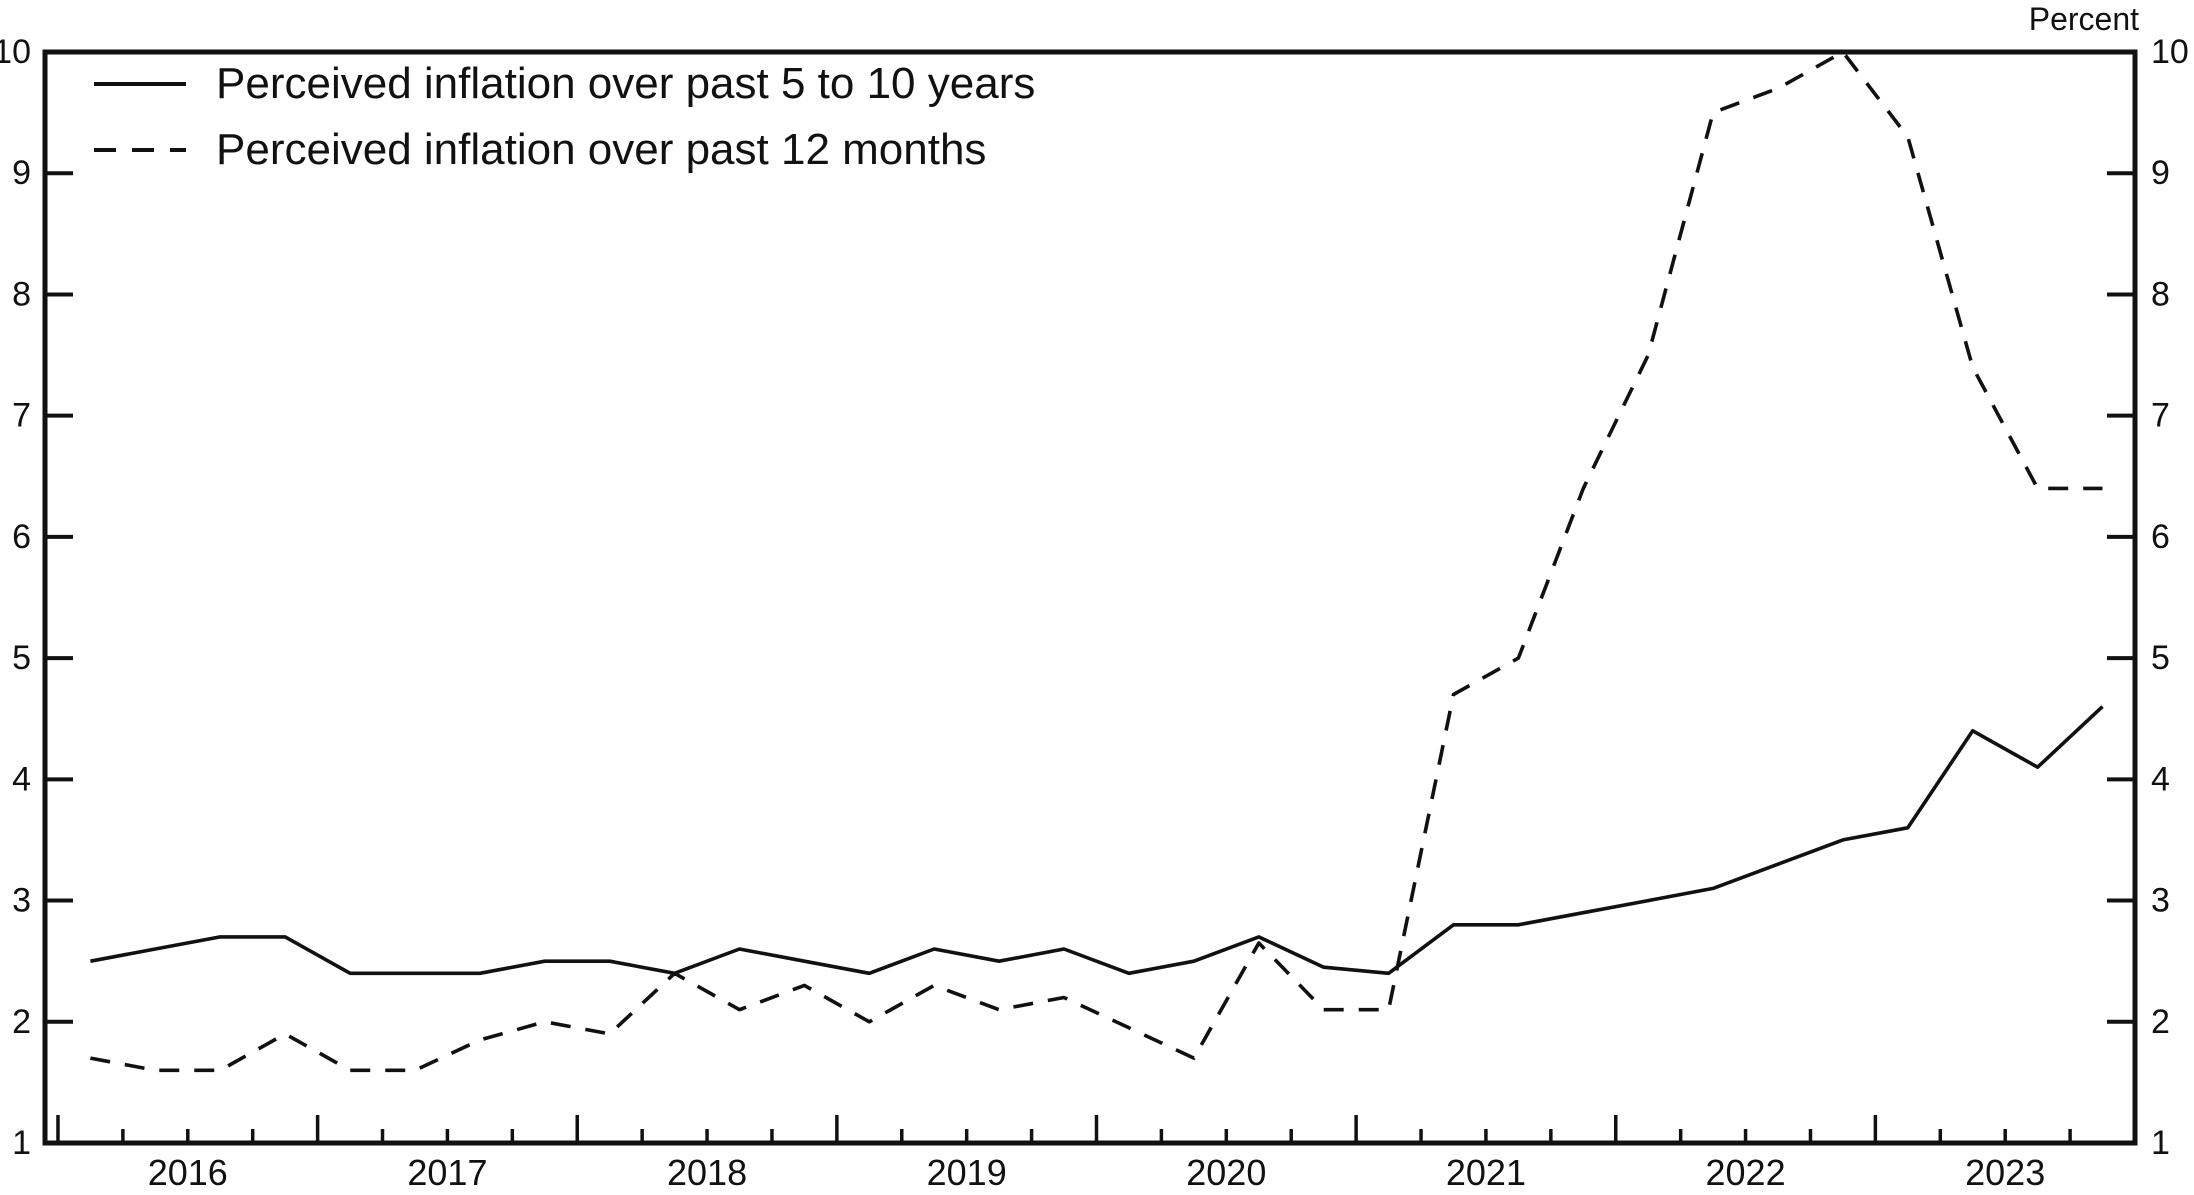 The width and height of the screenshot is (2194, 1195). Describe the element at coordinates (21, 173) in the screenshot. I see `y-tick-label-left: 9` at that location.